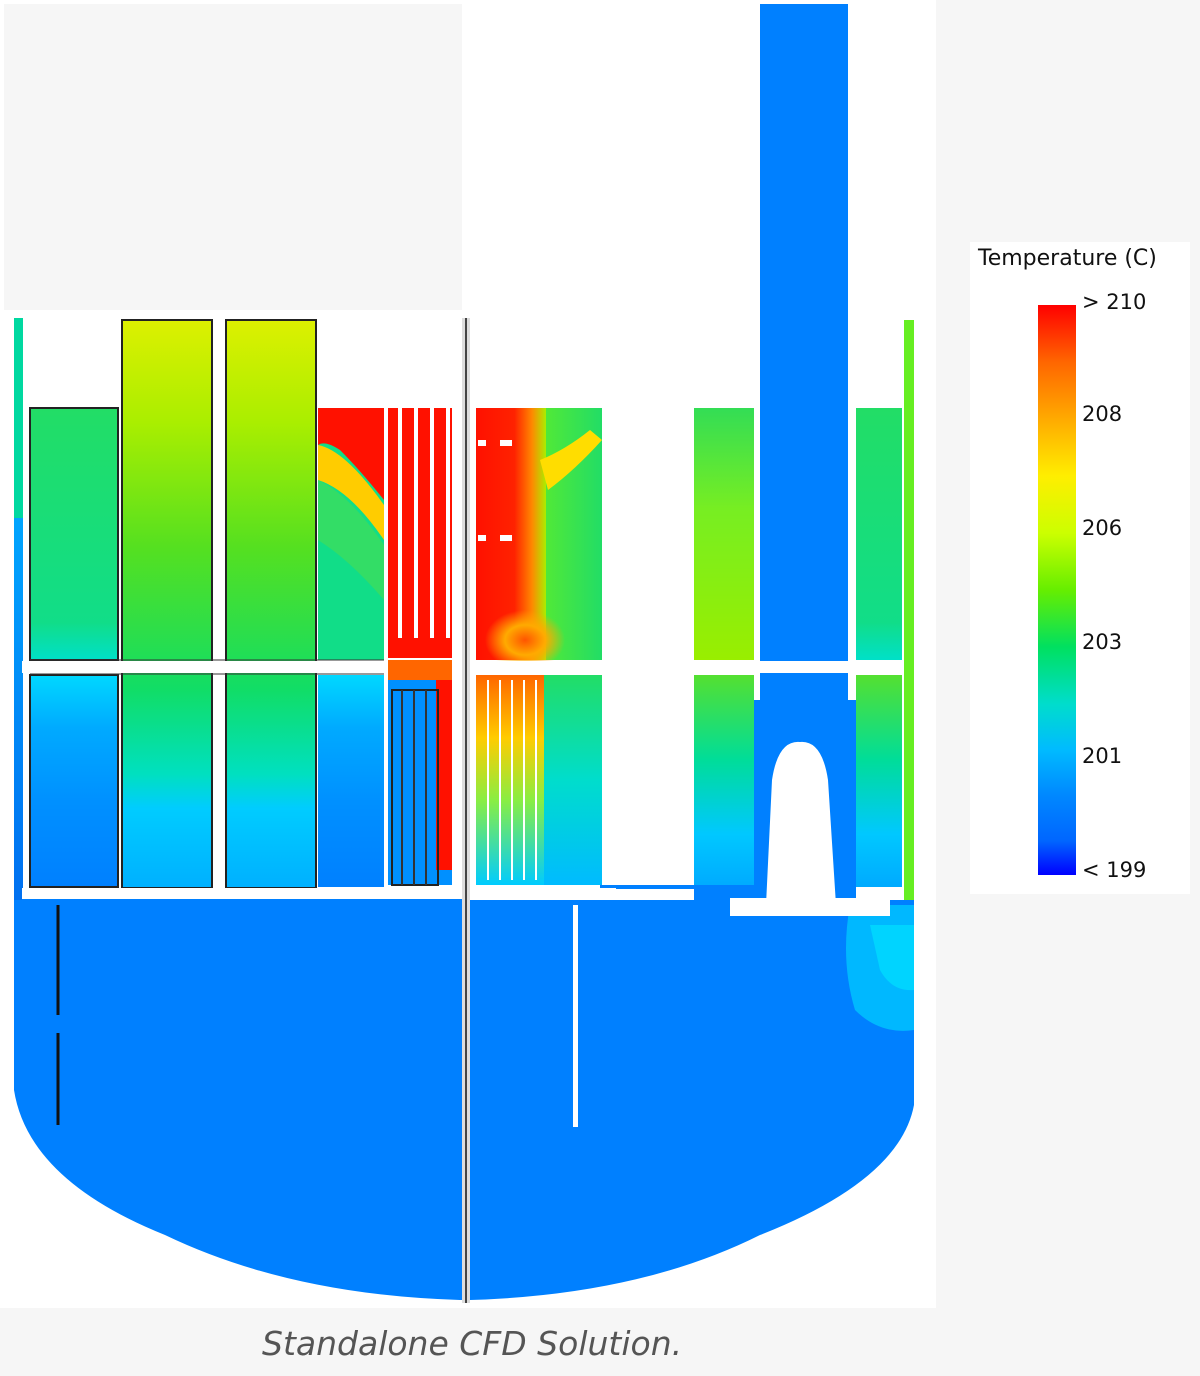 The height and width of the screenshot is (1376, 1200). What do you see at coordinates (1114, 302) in the screenshot?
I see `legend-tick-max: > 210` at bounding box center [1114, 302].